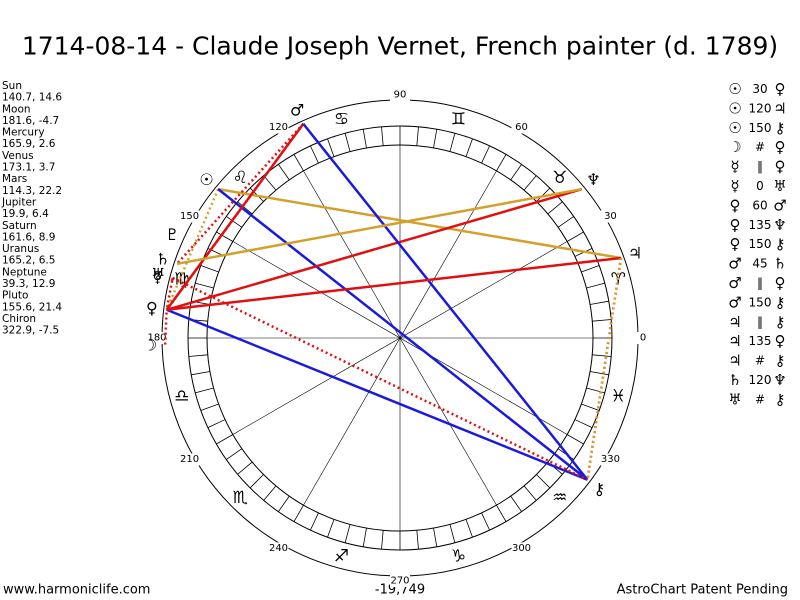 Image resolution: width=800 pixels, height=600 pixels. Describe the element at coordinates (610, 216) in the screenshot. I see `degree-label: 30` at that location.